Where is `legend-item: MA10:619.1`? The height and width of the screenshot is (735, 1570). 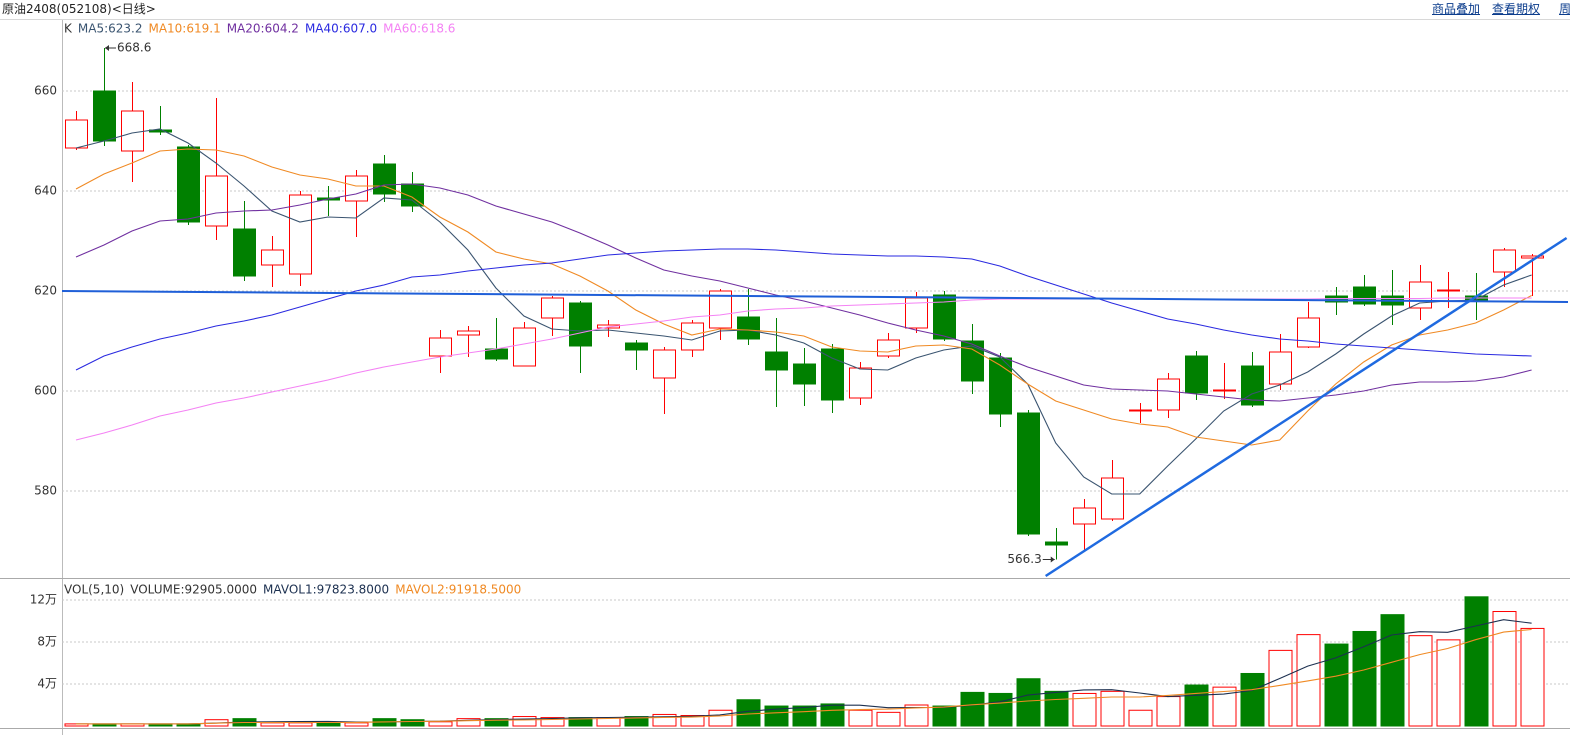 legend-item: MA10:619.1 is located at coordinates (184, 29).